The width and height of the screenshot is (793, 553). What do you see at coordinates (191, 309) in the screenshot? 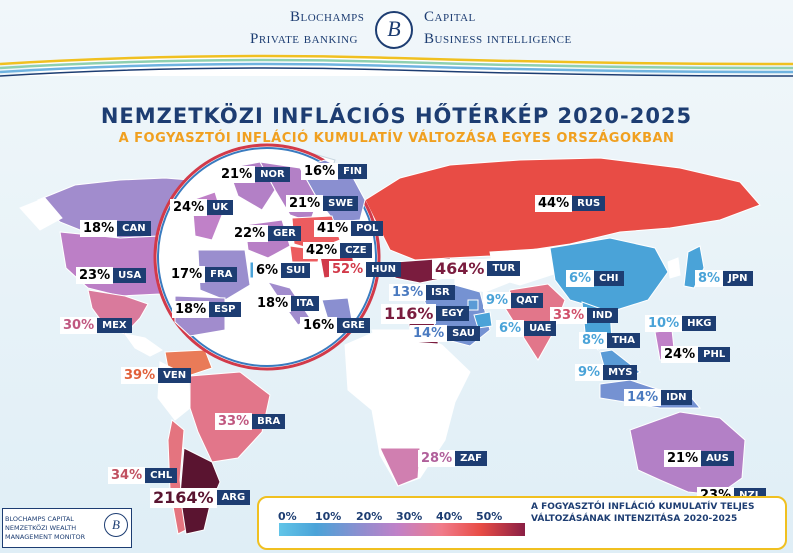
I see `value-esp: 18%` at bounding box center [191, 309].